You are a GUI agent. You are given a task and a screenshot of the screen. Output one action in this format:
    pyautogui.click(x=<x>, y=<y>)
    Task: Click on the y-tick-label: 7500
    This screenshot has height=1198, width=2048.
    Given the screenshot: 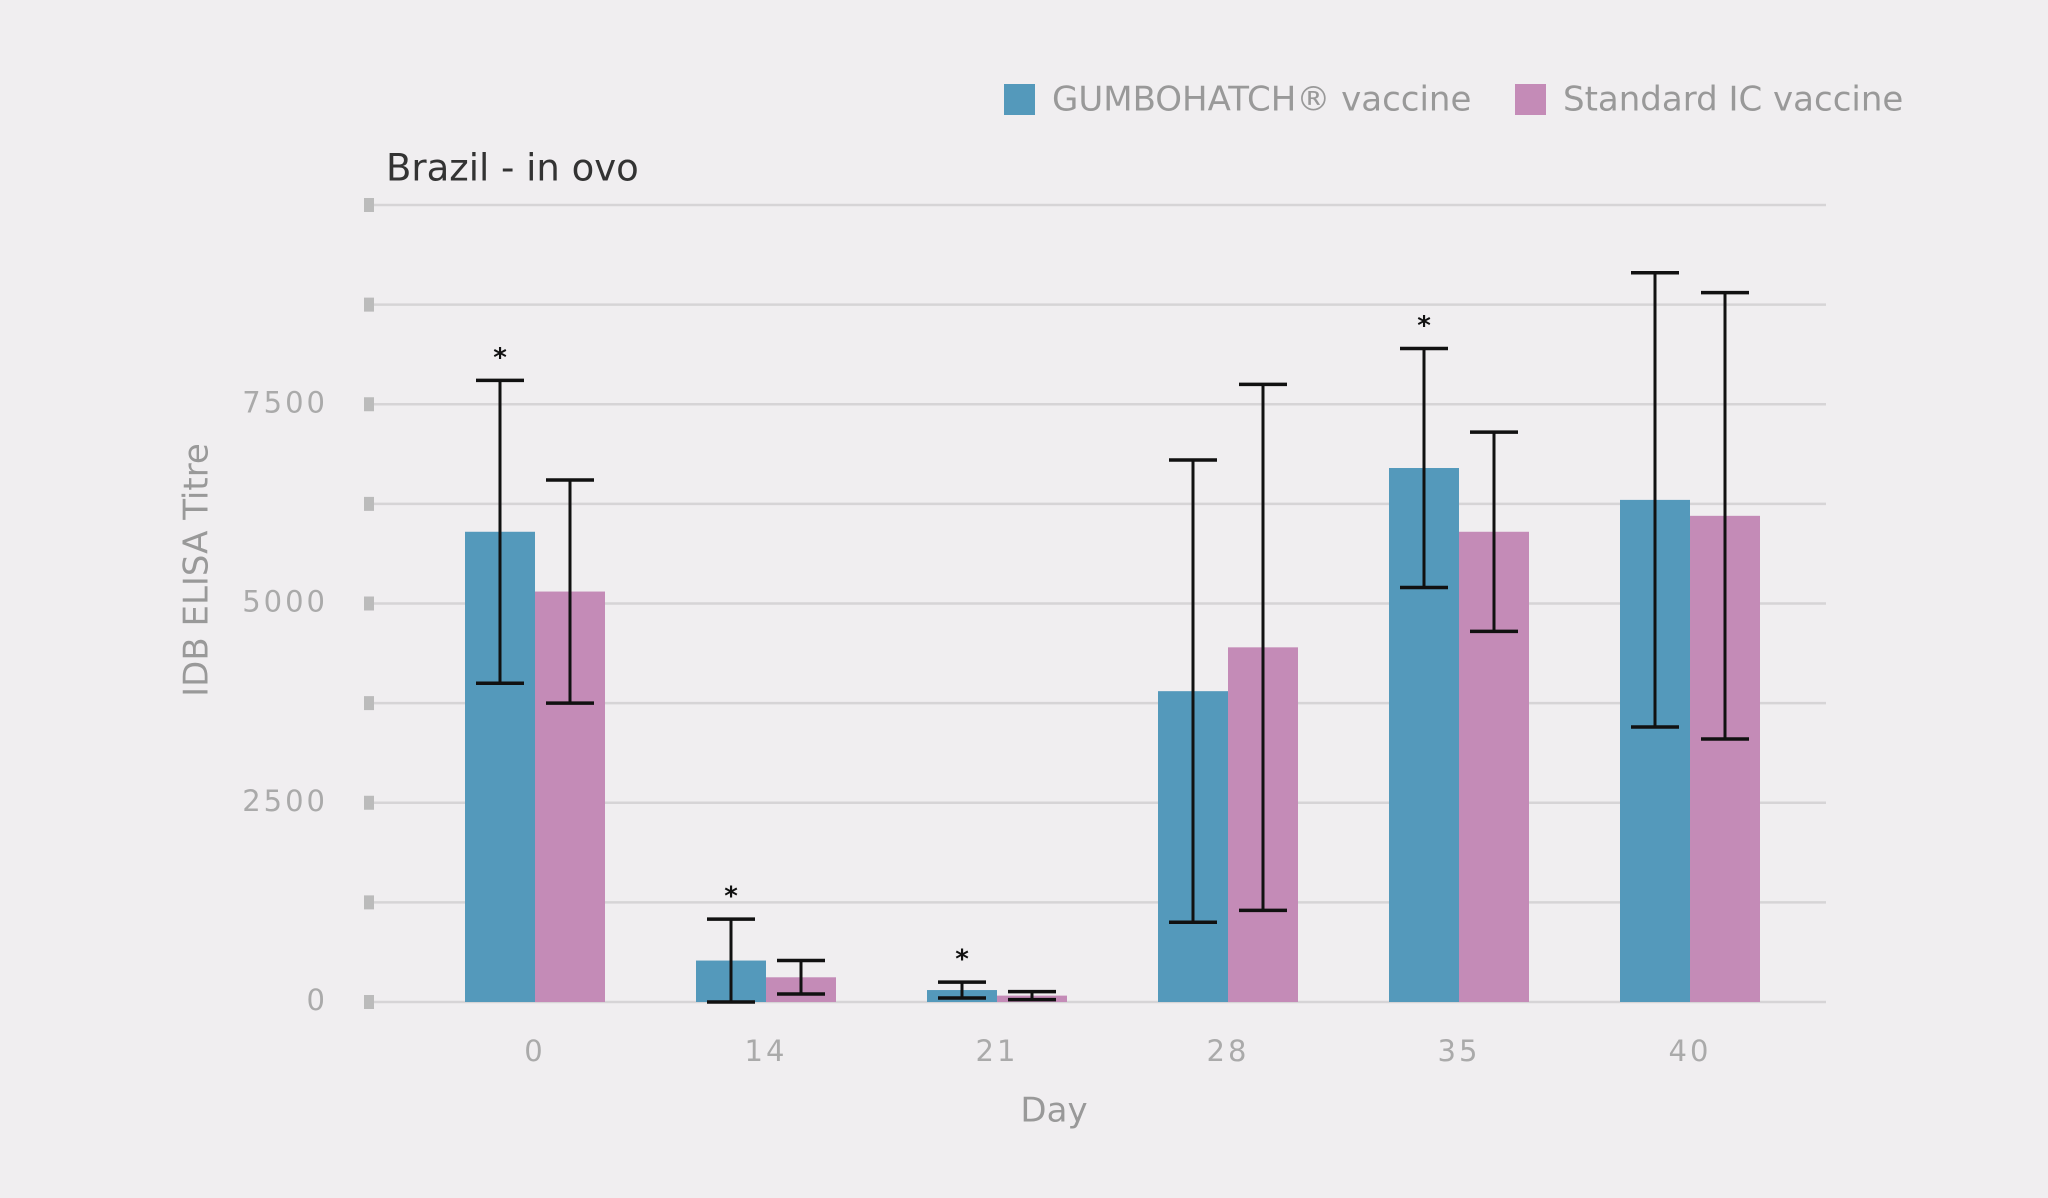 What is the action you would take?
    pyautogui.click(x=285, y=402)
    